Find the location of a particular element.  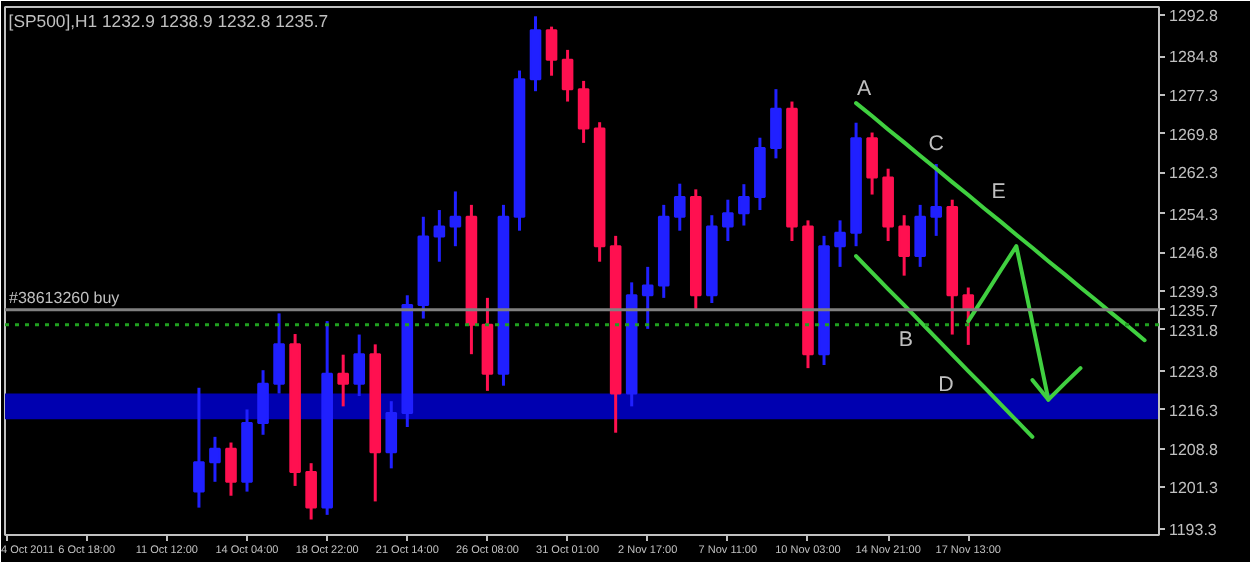

annotation: A is located at coordinates (864, 88).